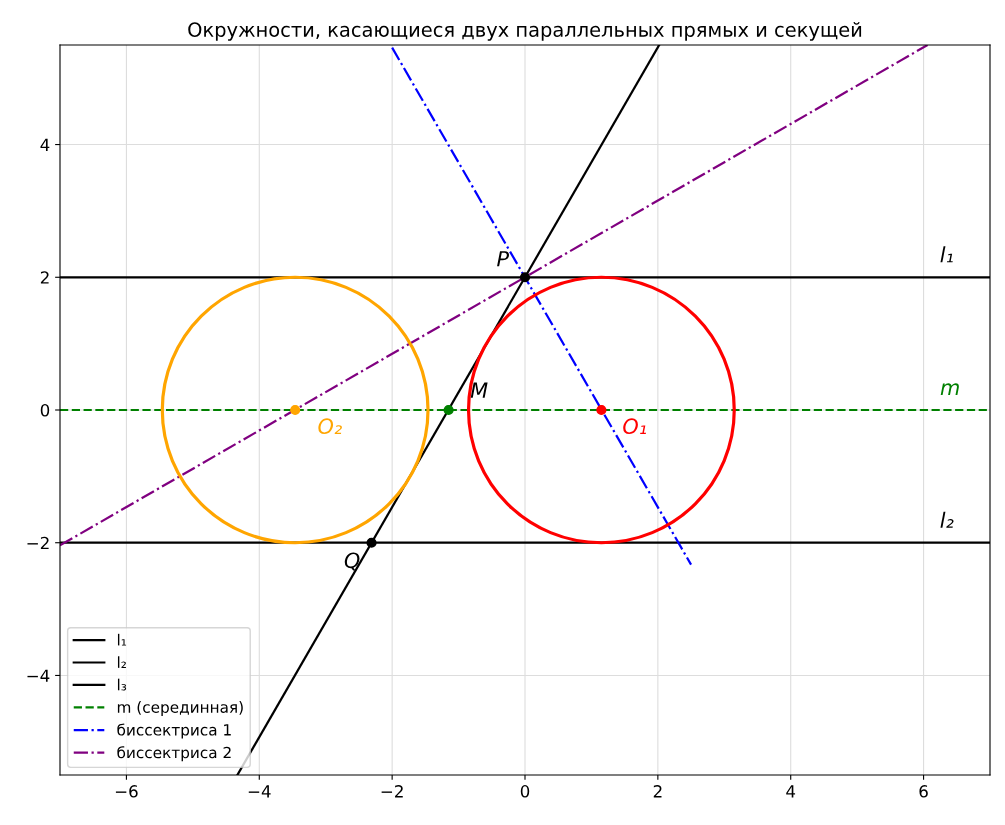  Describe the element at coordinates (45, 410) in the screenshot. I see `y-tick-label: 0` at that location.